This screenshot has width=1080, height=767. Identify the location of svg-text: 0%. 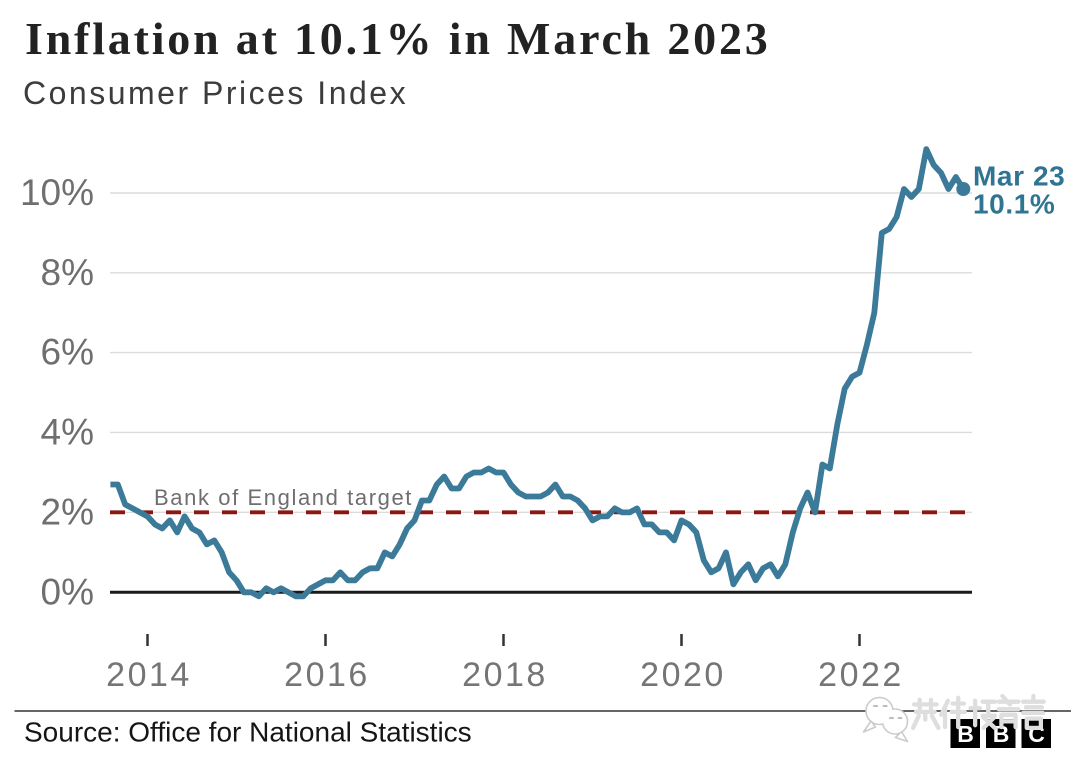
(67, 591).